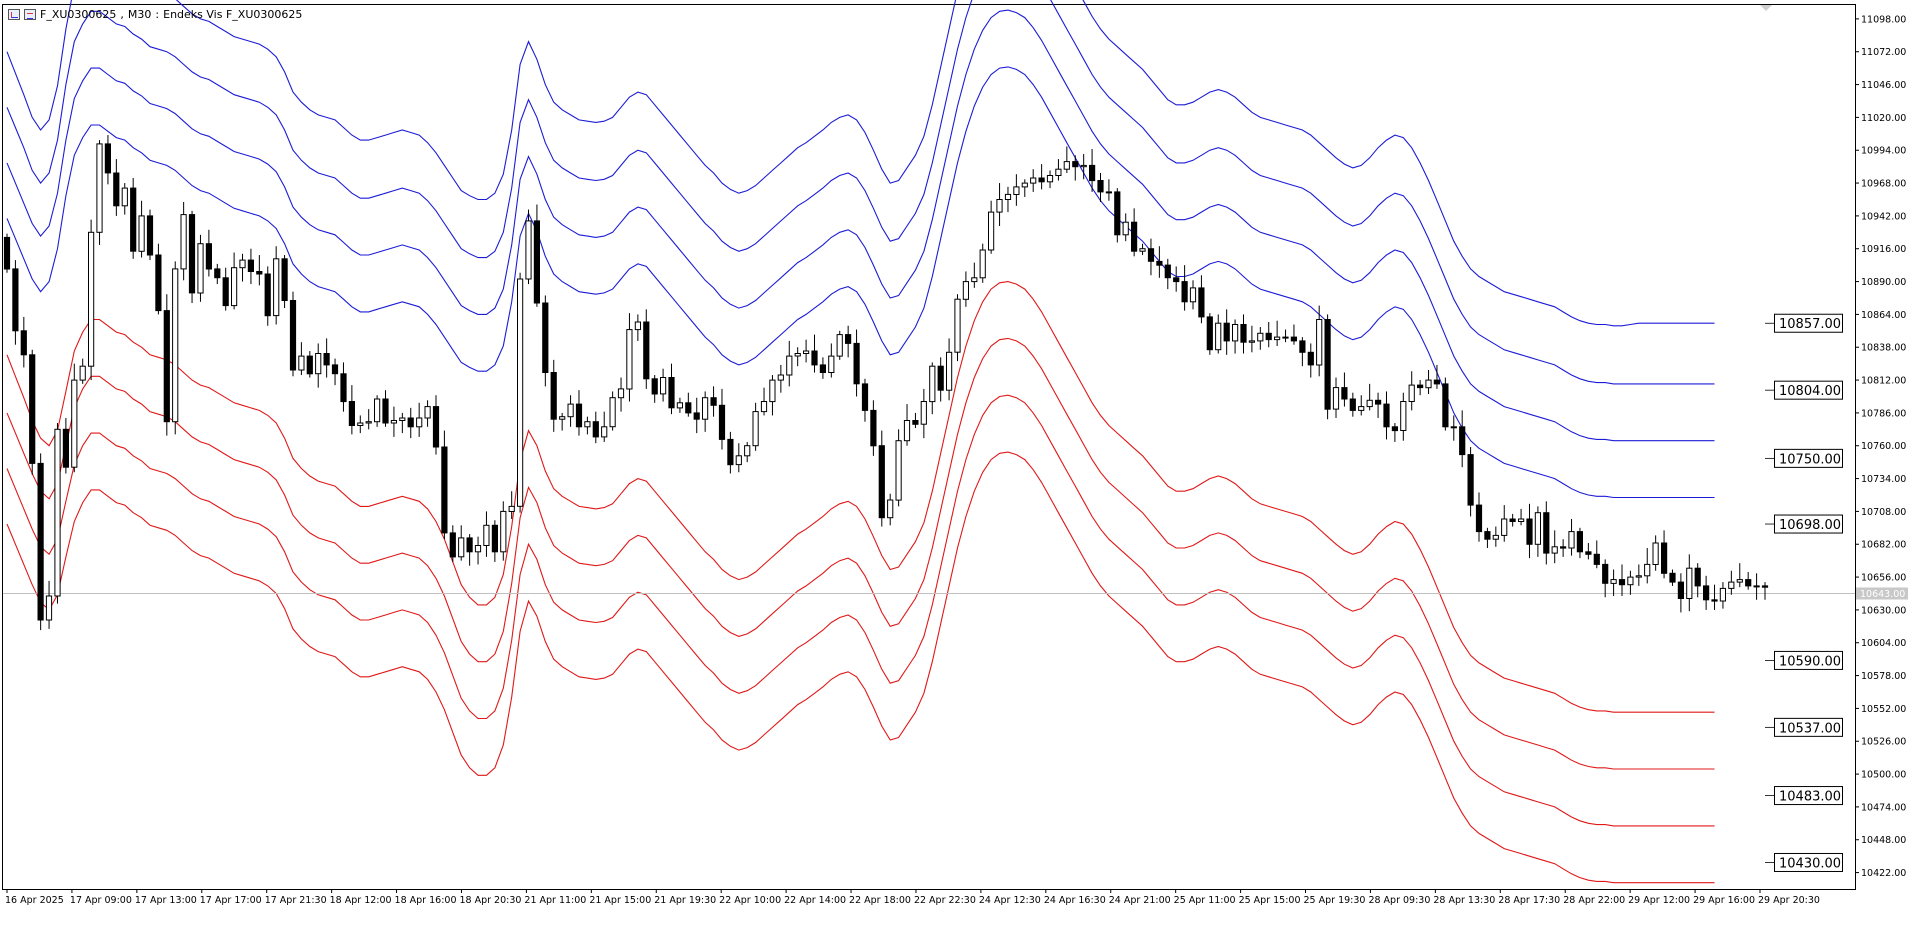 Image resolution: width=1920 pixels, height=927 pixels. I want to click on upper-band-label-3-text: 10750.00, so click(1810, 459).